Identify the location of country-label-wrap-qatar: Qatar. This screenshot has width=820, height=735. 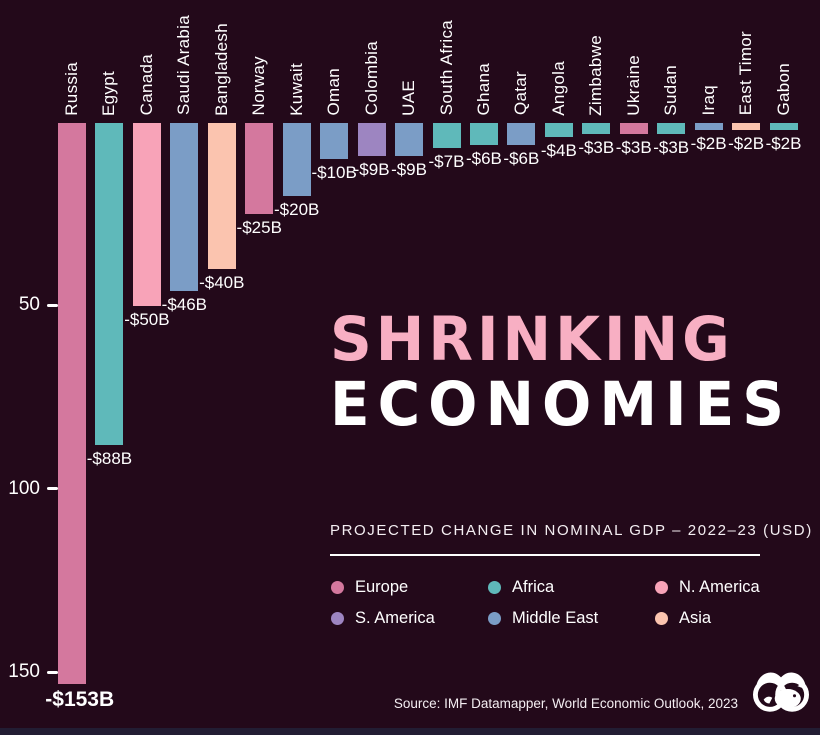
(521, 58).